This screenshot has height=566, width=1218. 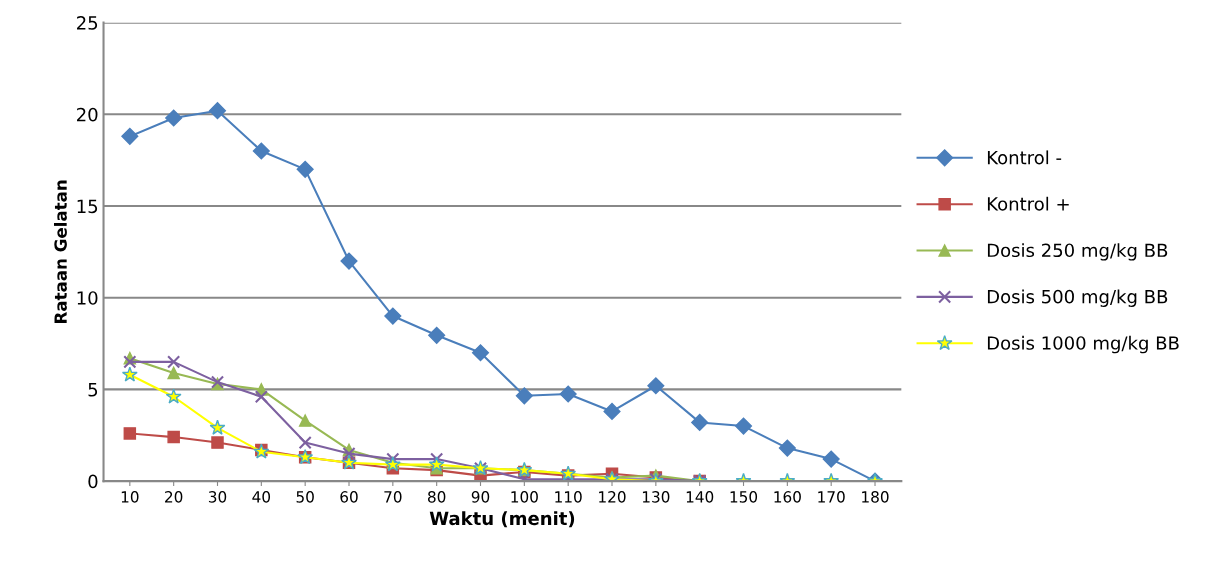 What do you see at coordinates (349, 497) in the screenshot?
I see `x-tick-label: 60` at bounding box center [349, 497].